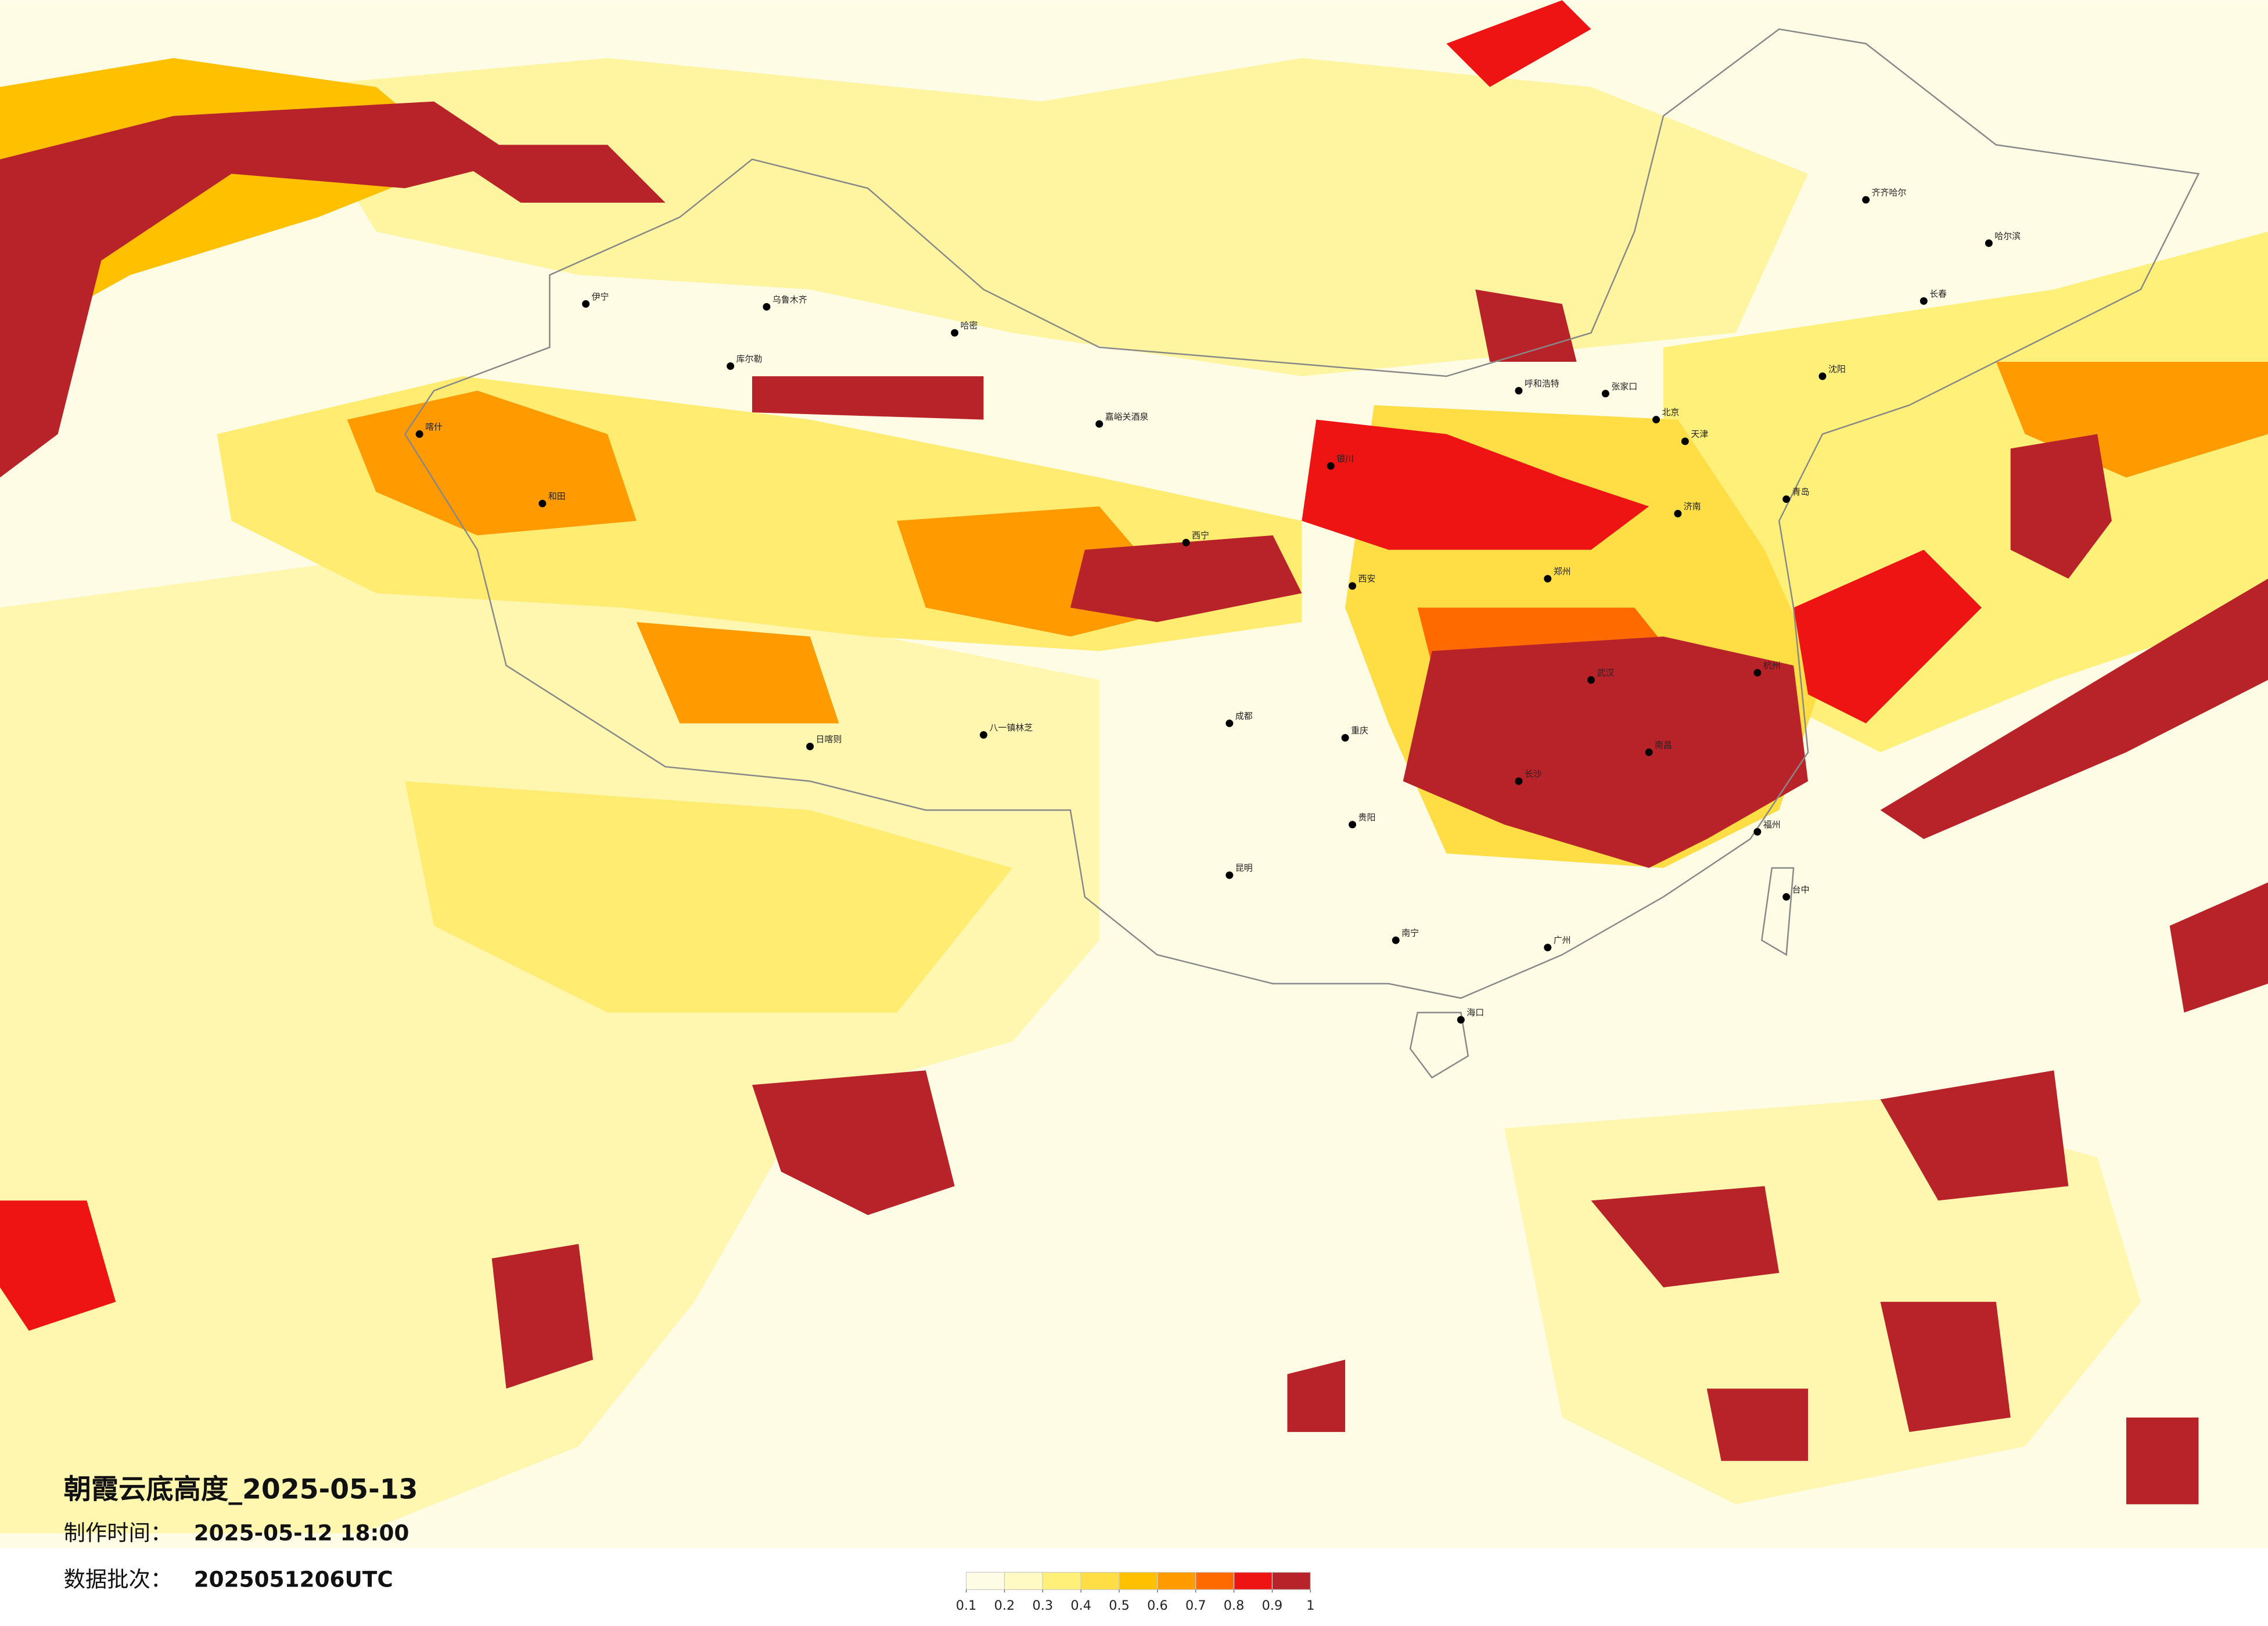 The image size is (2268, 1626). I want to click on city-label: 贵阳, so click(1367, 817).